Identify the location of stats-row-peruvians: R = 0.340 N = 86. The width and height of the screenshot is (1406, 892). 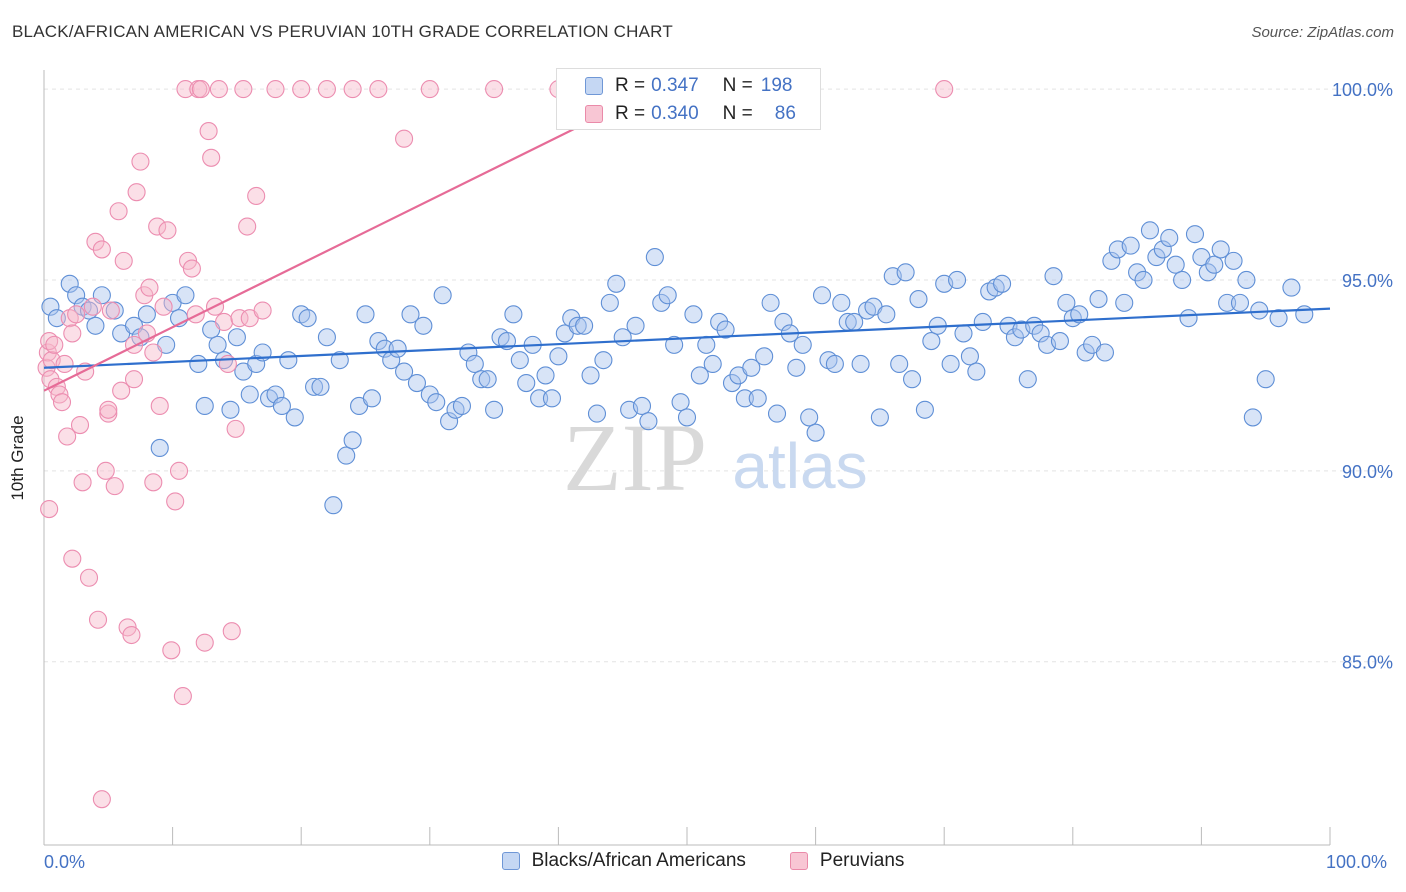
(688, 114).